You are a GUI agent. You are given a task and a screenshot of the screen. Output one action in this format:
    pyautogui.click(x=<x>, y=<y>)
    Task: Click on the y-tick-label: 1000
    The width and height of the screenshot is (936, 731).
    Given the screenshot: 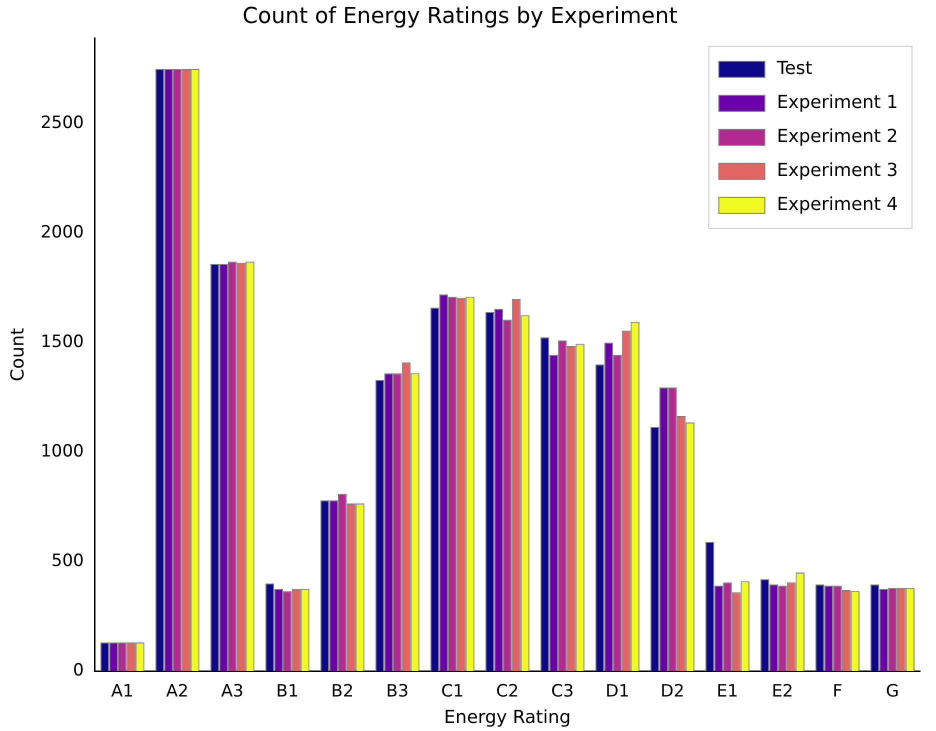 What is the action you would take?
    pyautogui.click(x=62, y=452)
    